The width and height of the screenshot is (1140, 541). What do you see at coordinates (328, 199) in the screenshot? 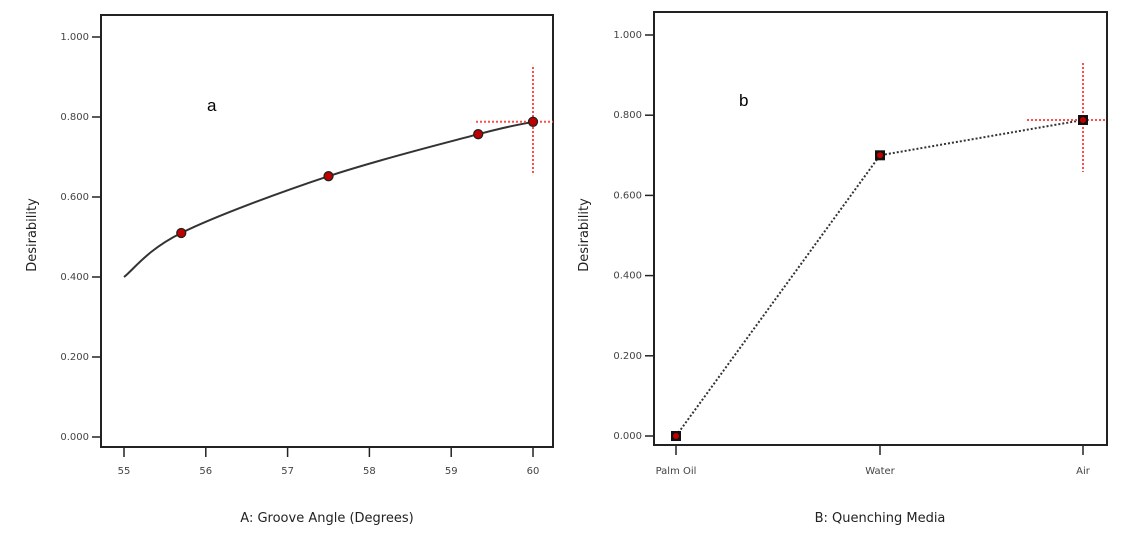
I see `desirability-curve-a` at bounding box center [328, 199].